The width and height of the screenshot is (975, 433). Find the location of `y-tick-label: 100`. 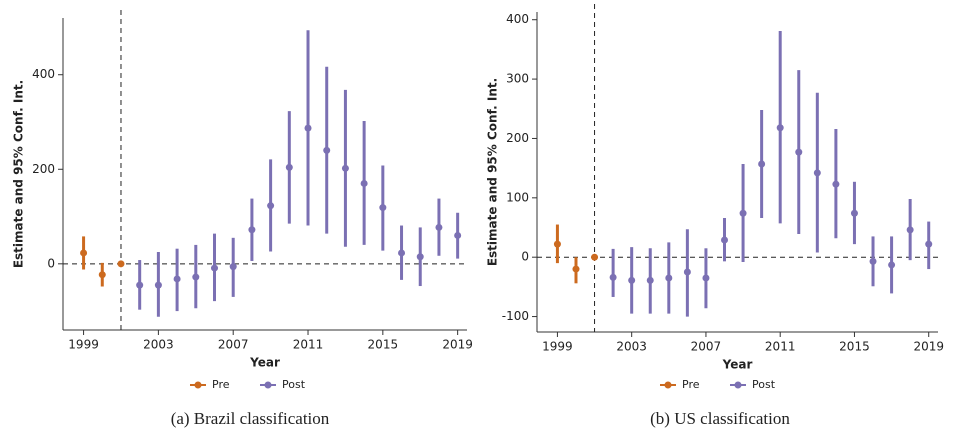

y-tick-label: 100 is located at coordinates (517, 197).